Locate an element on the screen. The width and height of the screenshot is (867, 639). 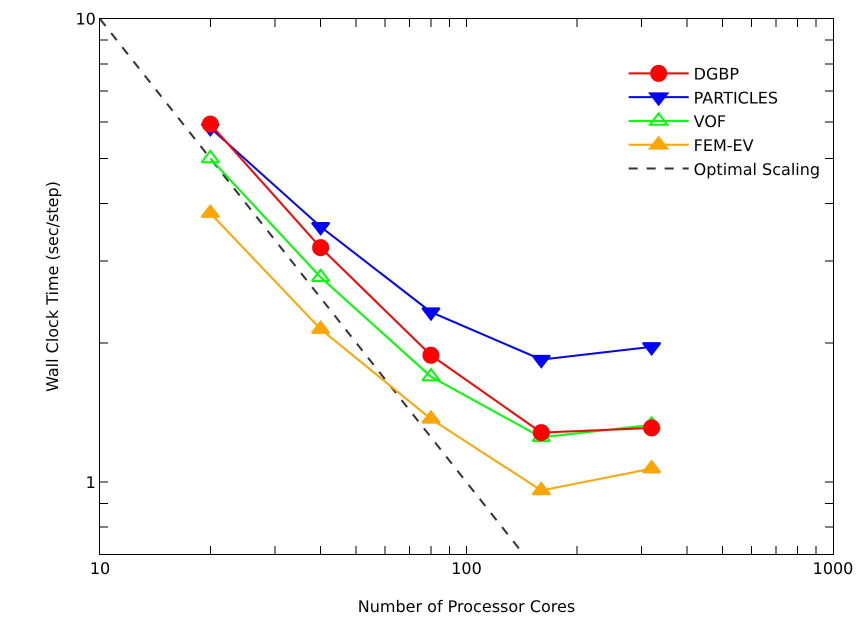
legend-label: FEM-EV is located at coordinates (724, 145).